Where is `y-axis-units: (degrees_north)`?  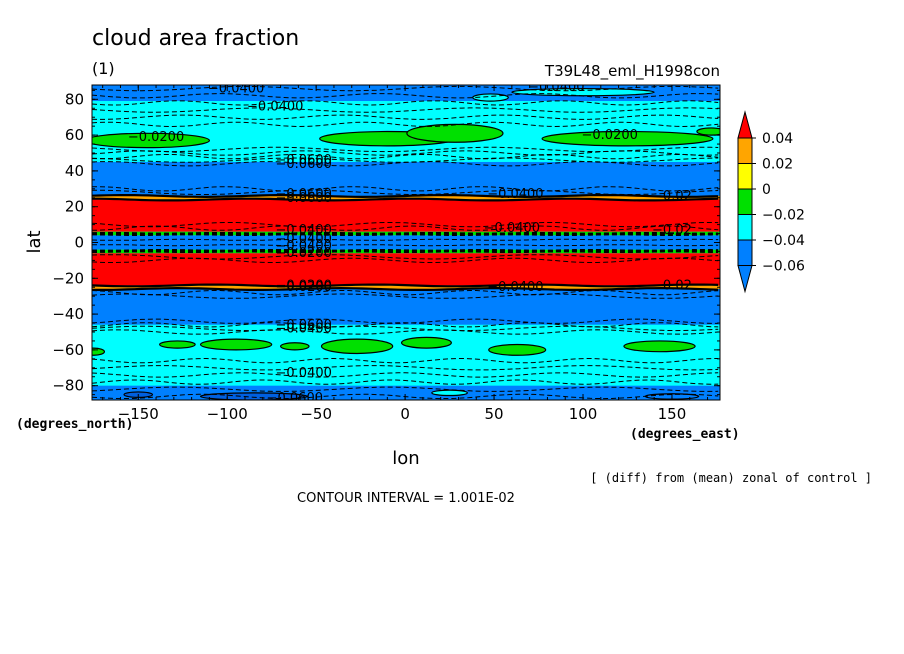
y-axis-units: (degrees_north) is located at coordinates (74, 424).